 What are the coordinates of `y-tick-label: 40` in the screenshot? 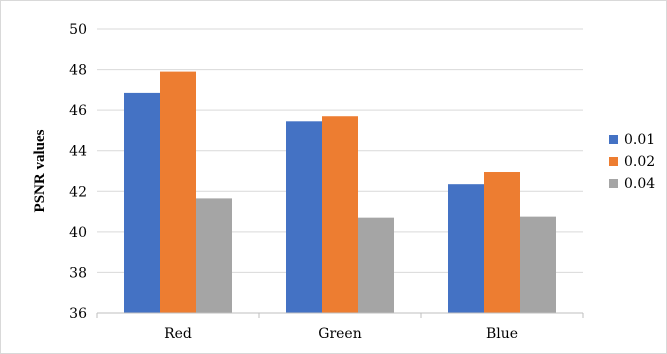 It's located at (78, 233).